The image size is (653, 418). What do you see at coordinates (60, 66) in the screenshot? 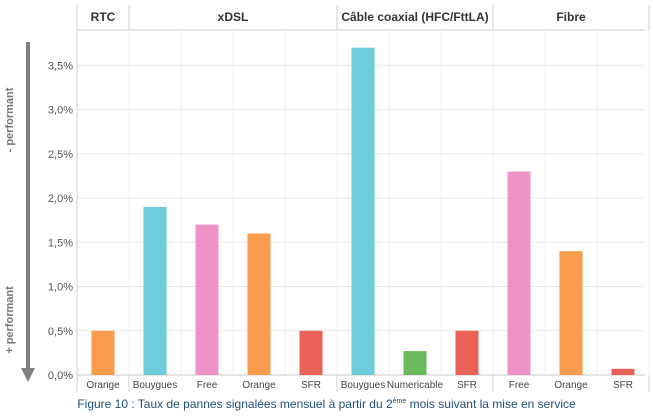
I see `y-tick-label: 3,5%` at bounding box center [60, 66].